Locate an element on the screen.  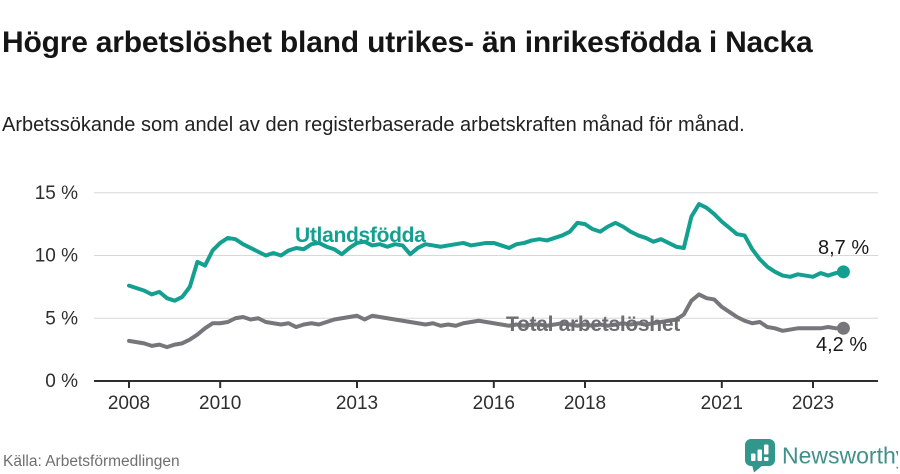
x-tick-label: 2016 is located at coordinates (494, 403).